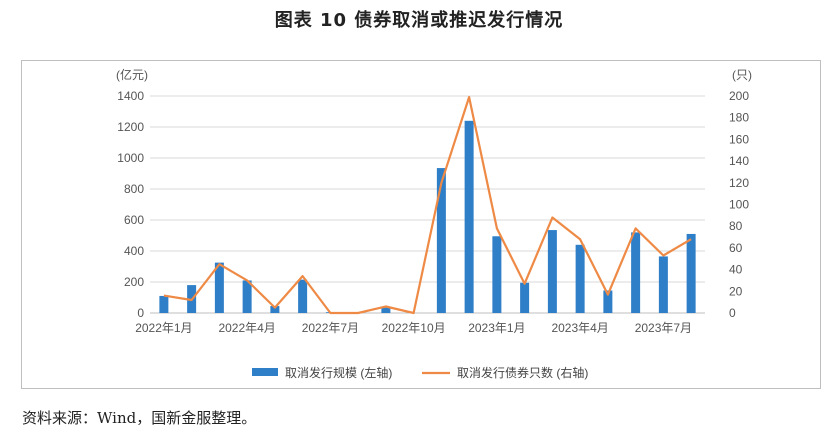  What do you see at coordinates (419, 20) in the screenshot?
I see `figure-title: 图表 10 债券取消或推迟发行情况` at bounding box center [419, 20].